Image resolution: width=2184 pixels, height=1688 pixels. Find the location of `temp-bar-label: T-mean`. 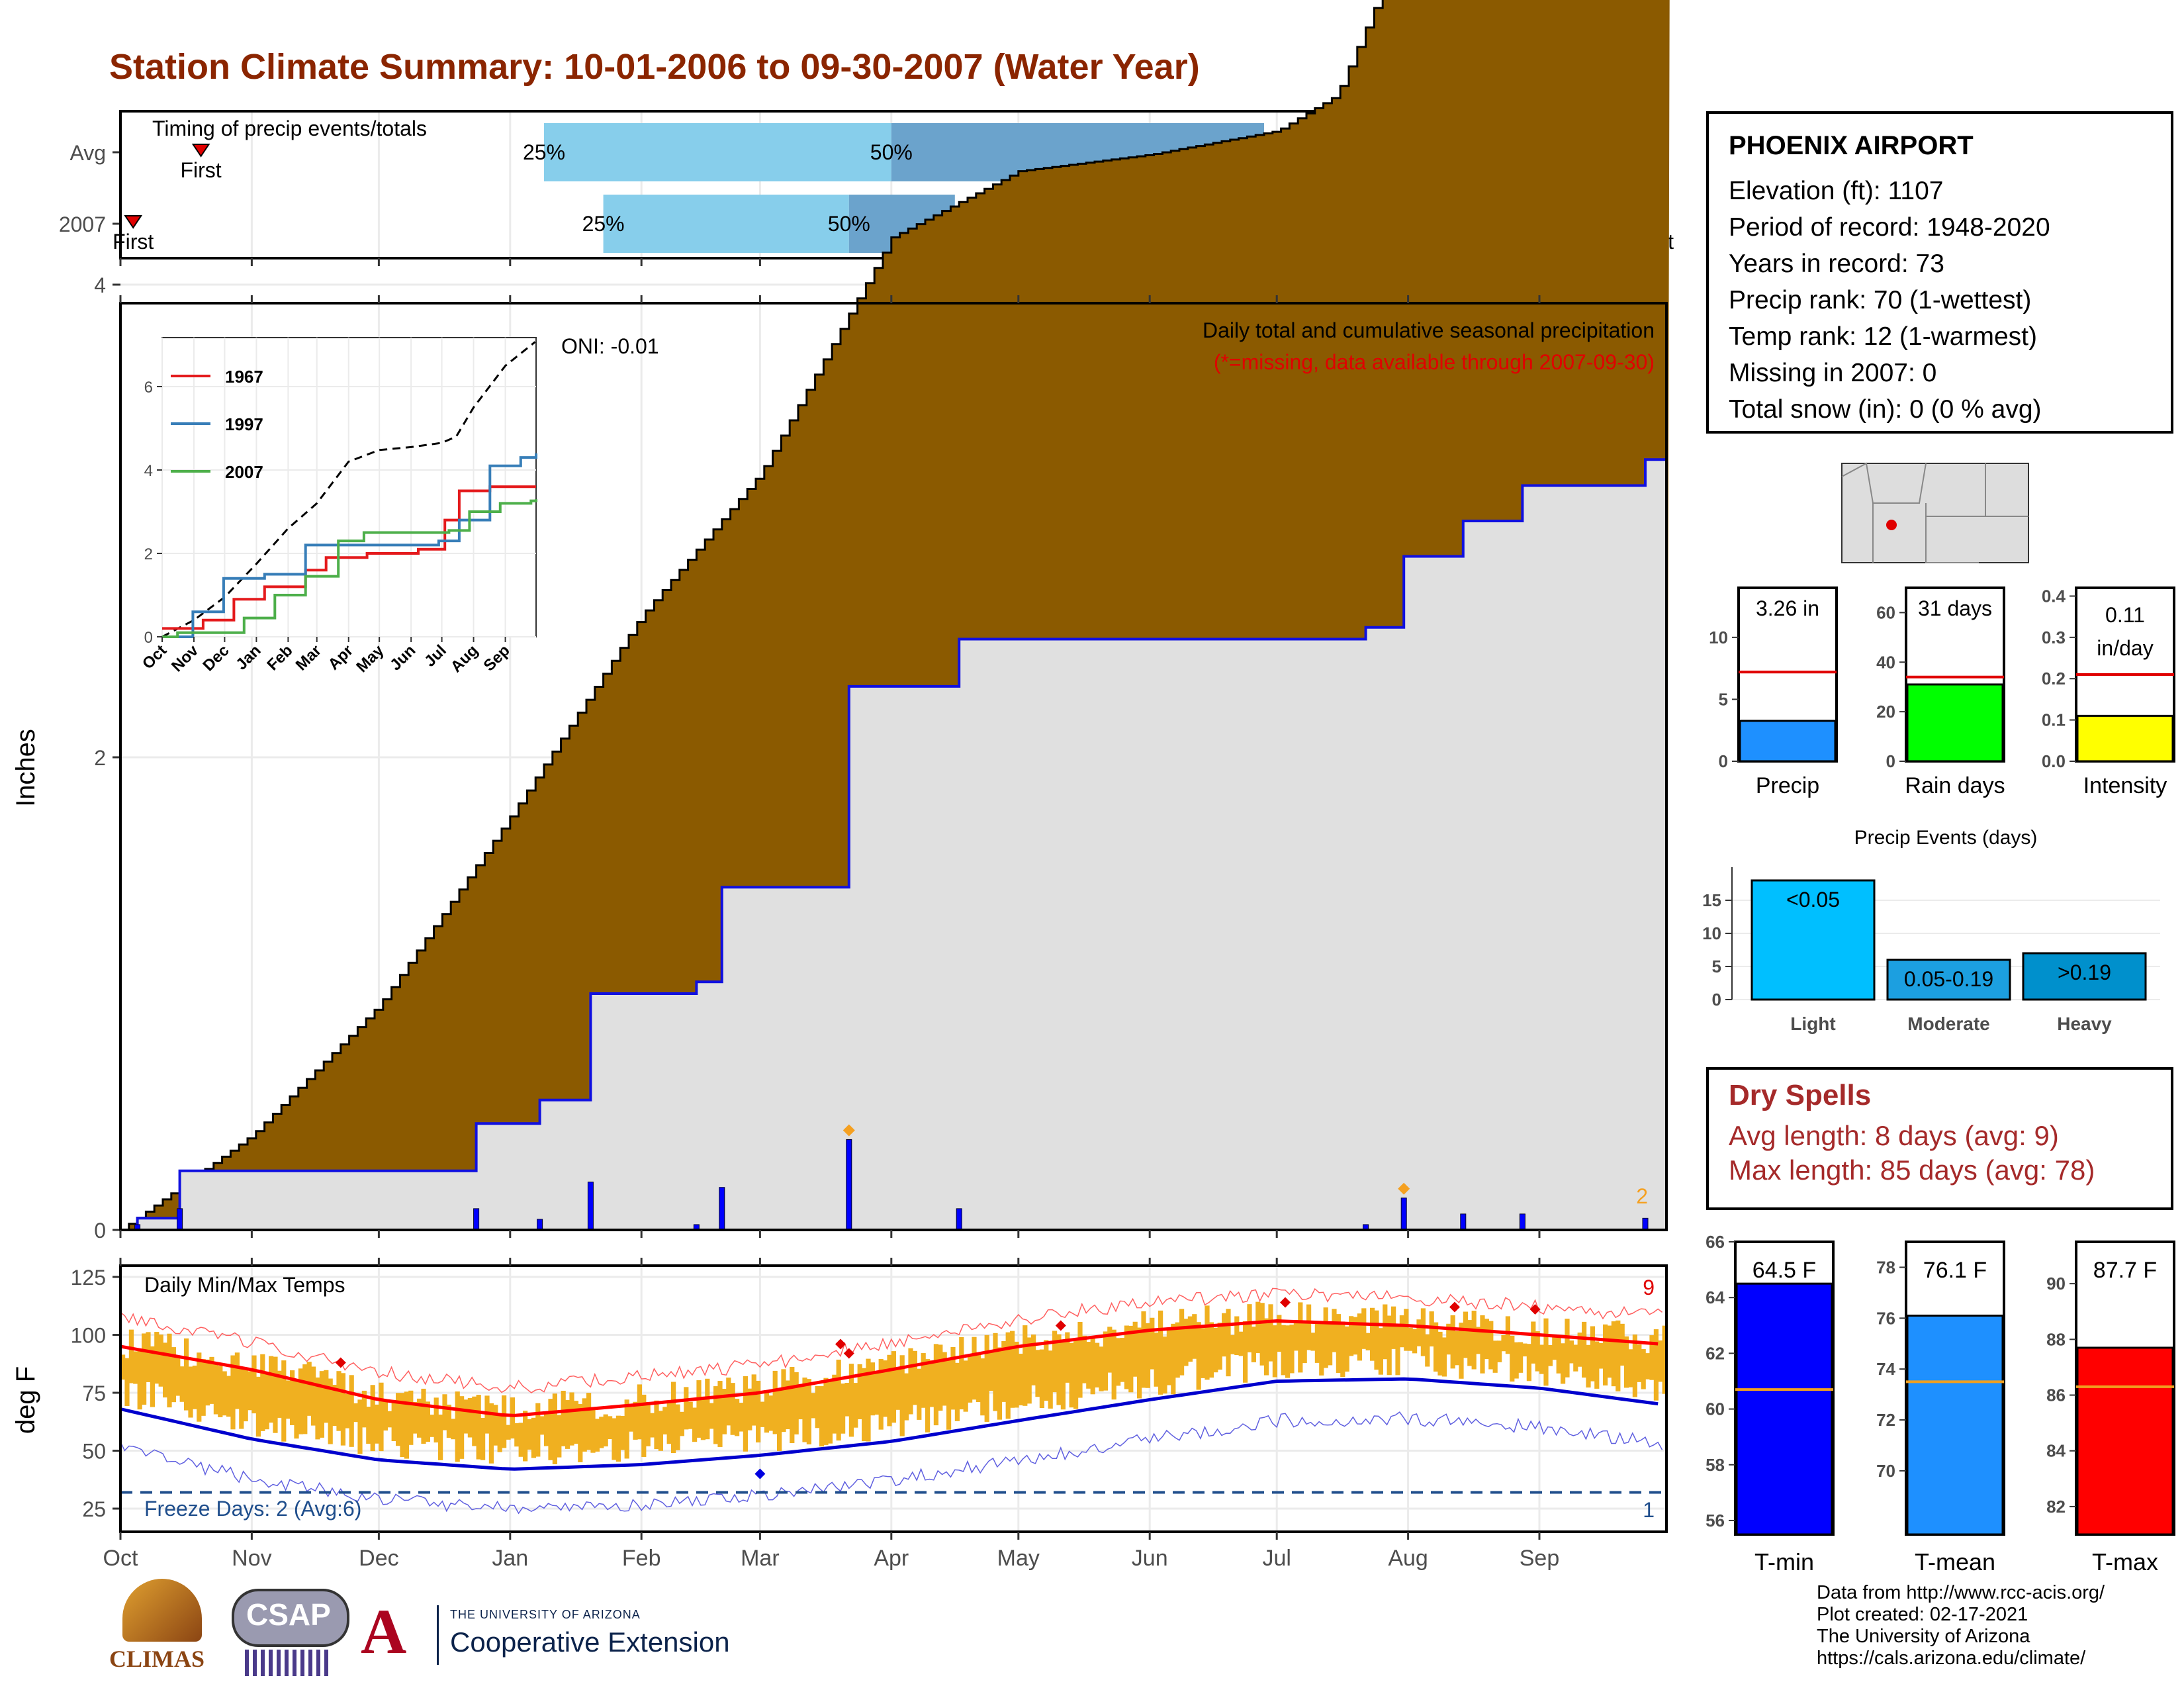

temp-bar-label: T-mean is located at coordinates (1955, 1561).